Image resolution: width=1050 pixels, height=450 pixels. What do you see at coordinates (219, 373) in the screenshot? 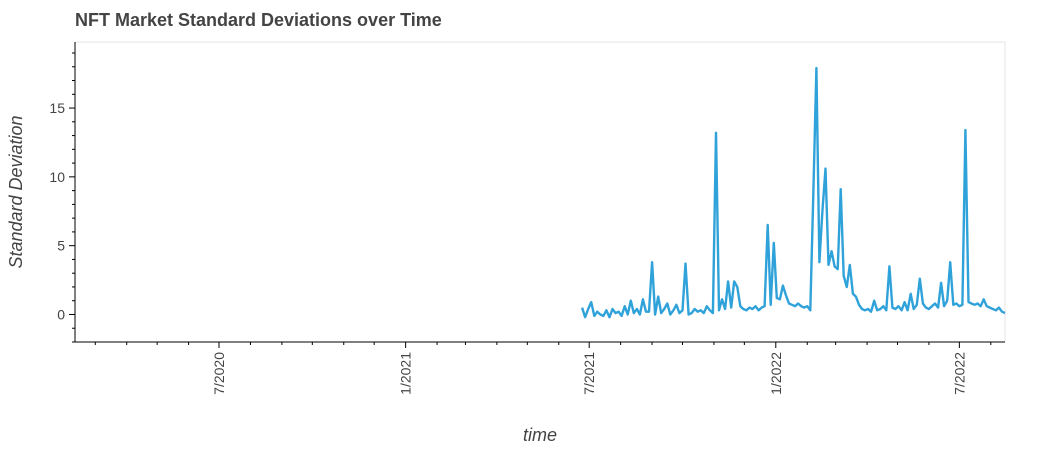
I see `x-tick-label: 7/2020` at bounding box center [219, 373].